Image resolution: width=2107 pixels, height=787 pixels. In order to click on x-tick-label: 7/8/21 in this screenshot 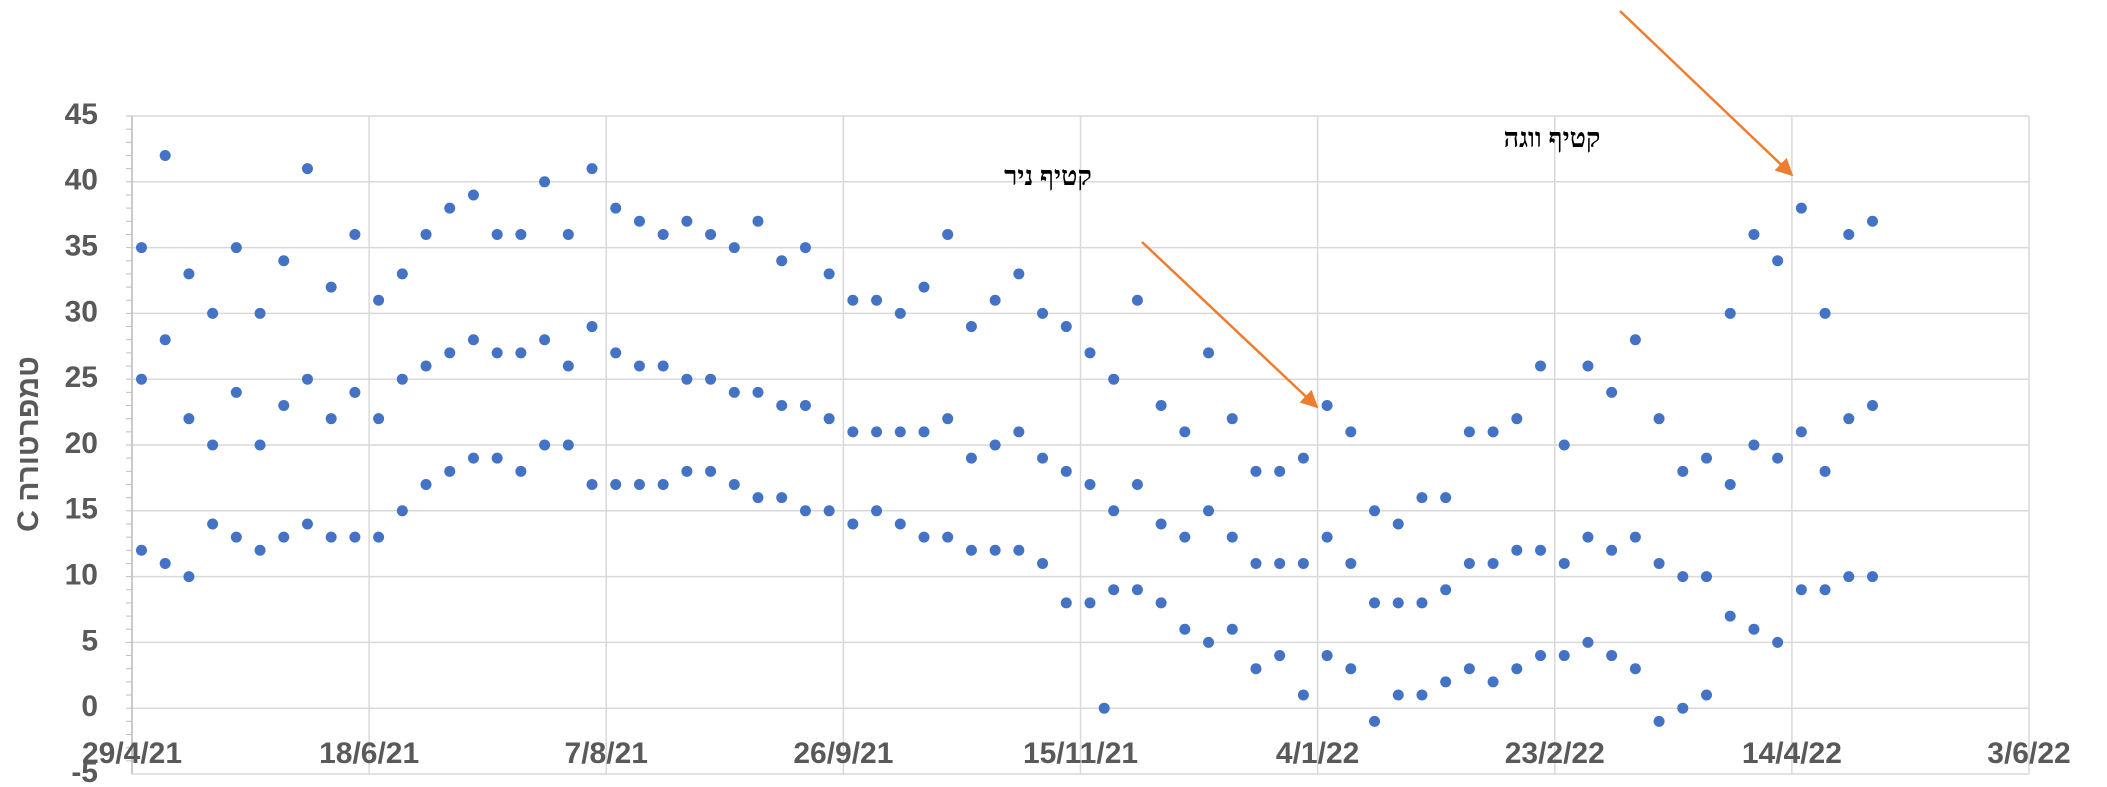, I will do `click(606, 753)`.